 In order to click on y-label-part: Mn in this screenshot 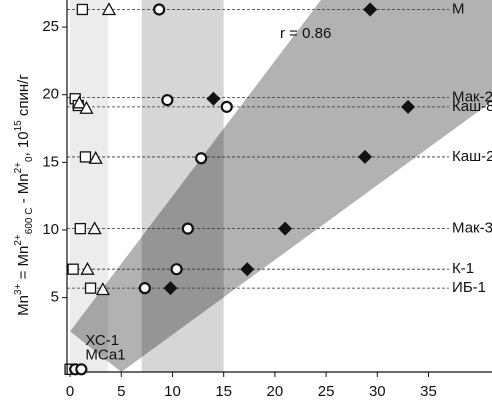, I will do `click(23, 305)`.